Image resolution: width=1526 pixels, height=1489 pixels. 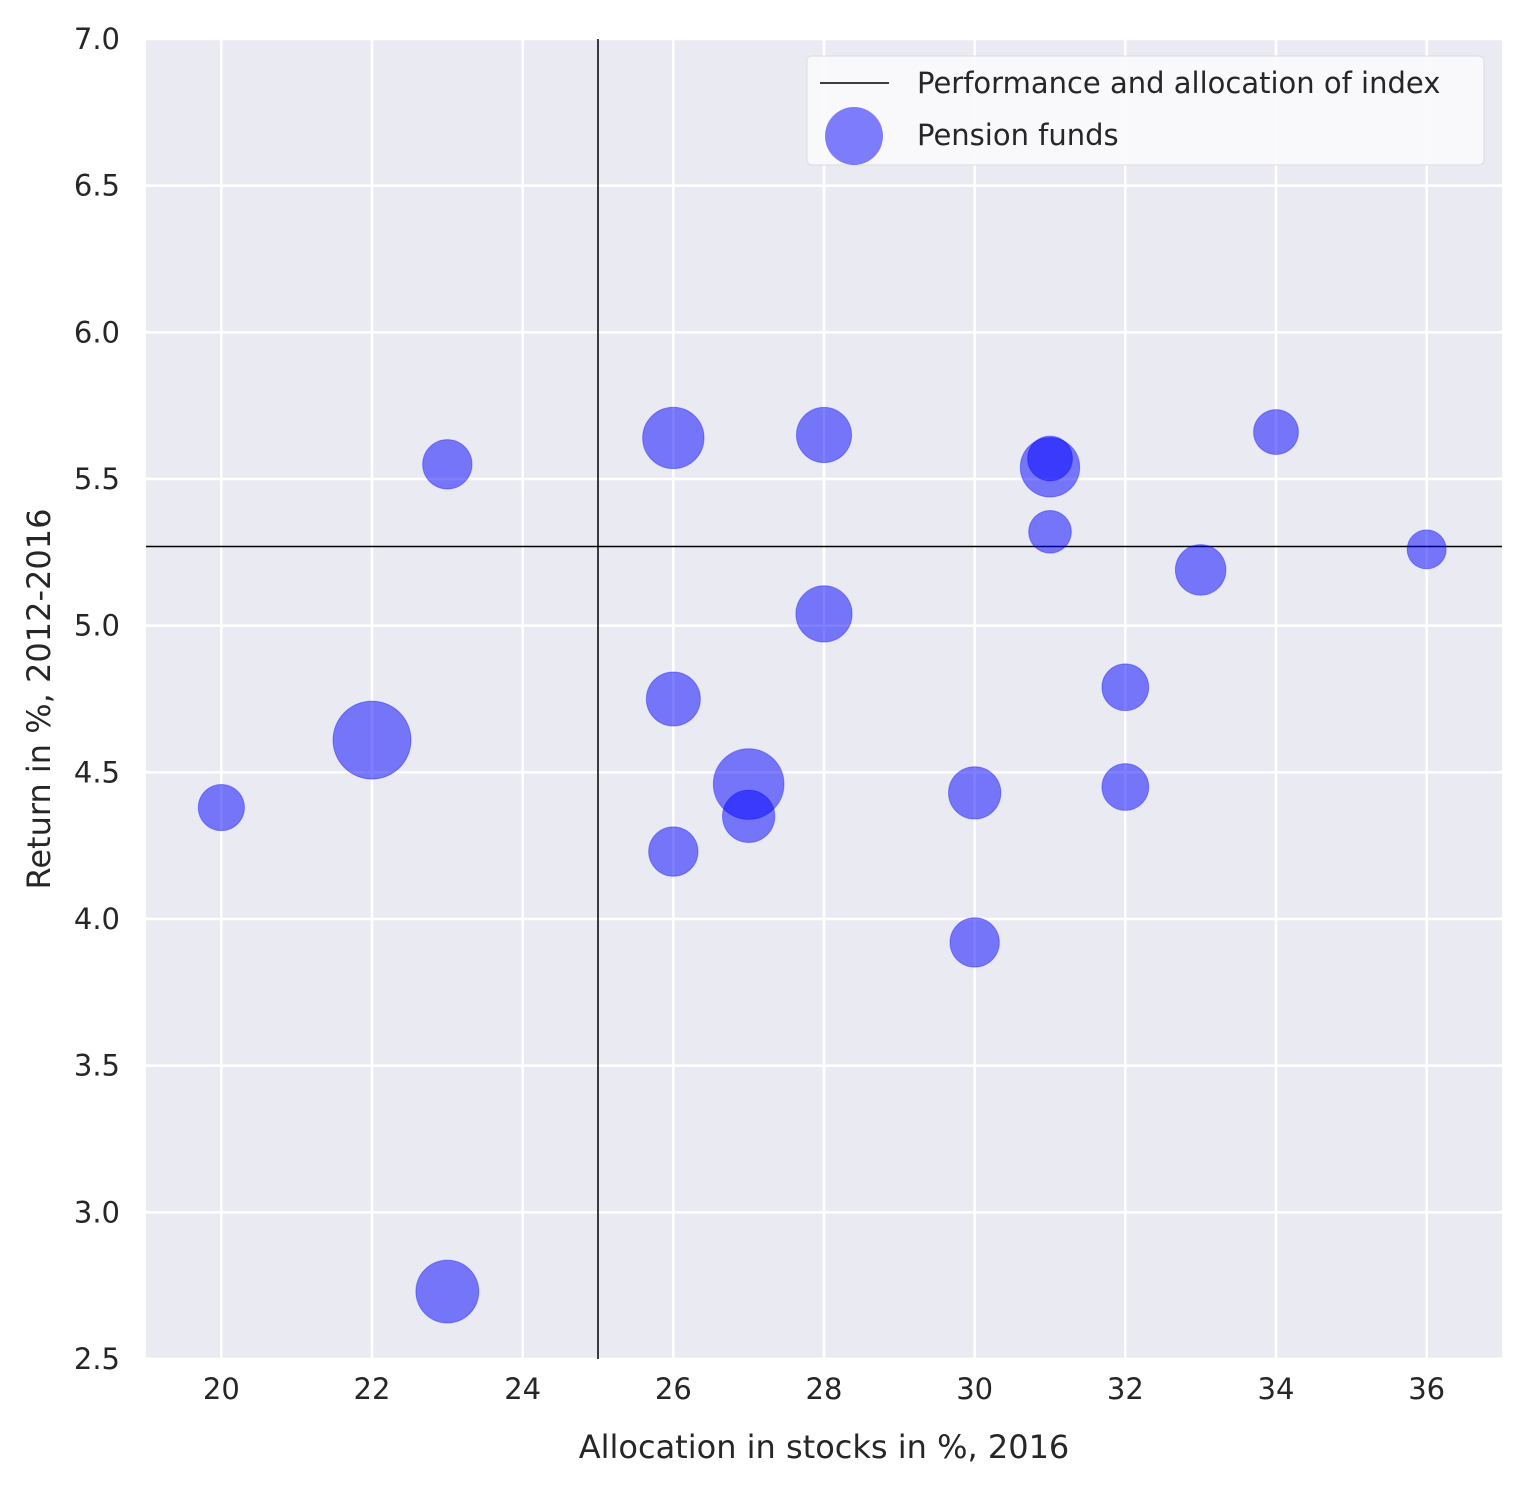 What do you see at coordinates (1276, 1389) in the screenshot?
I see `x-tick-label: 34` at bounding box center [1276, 1389].